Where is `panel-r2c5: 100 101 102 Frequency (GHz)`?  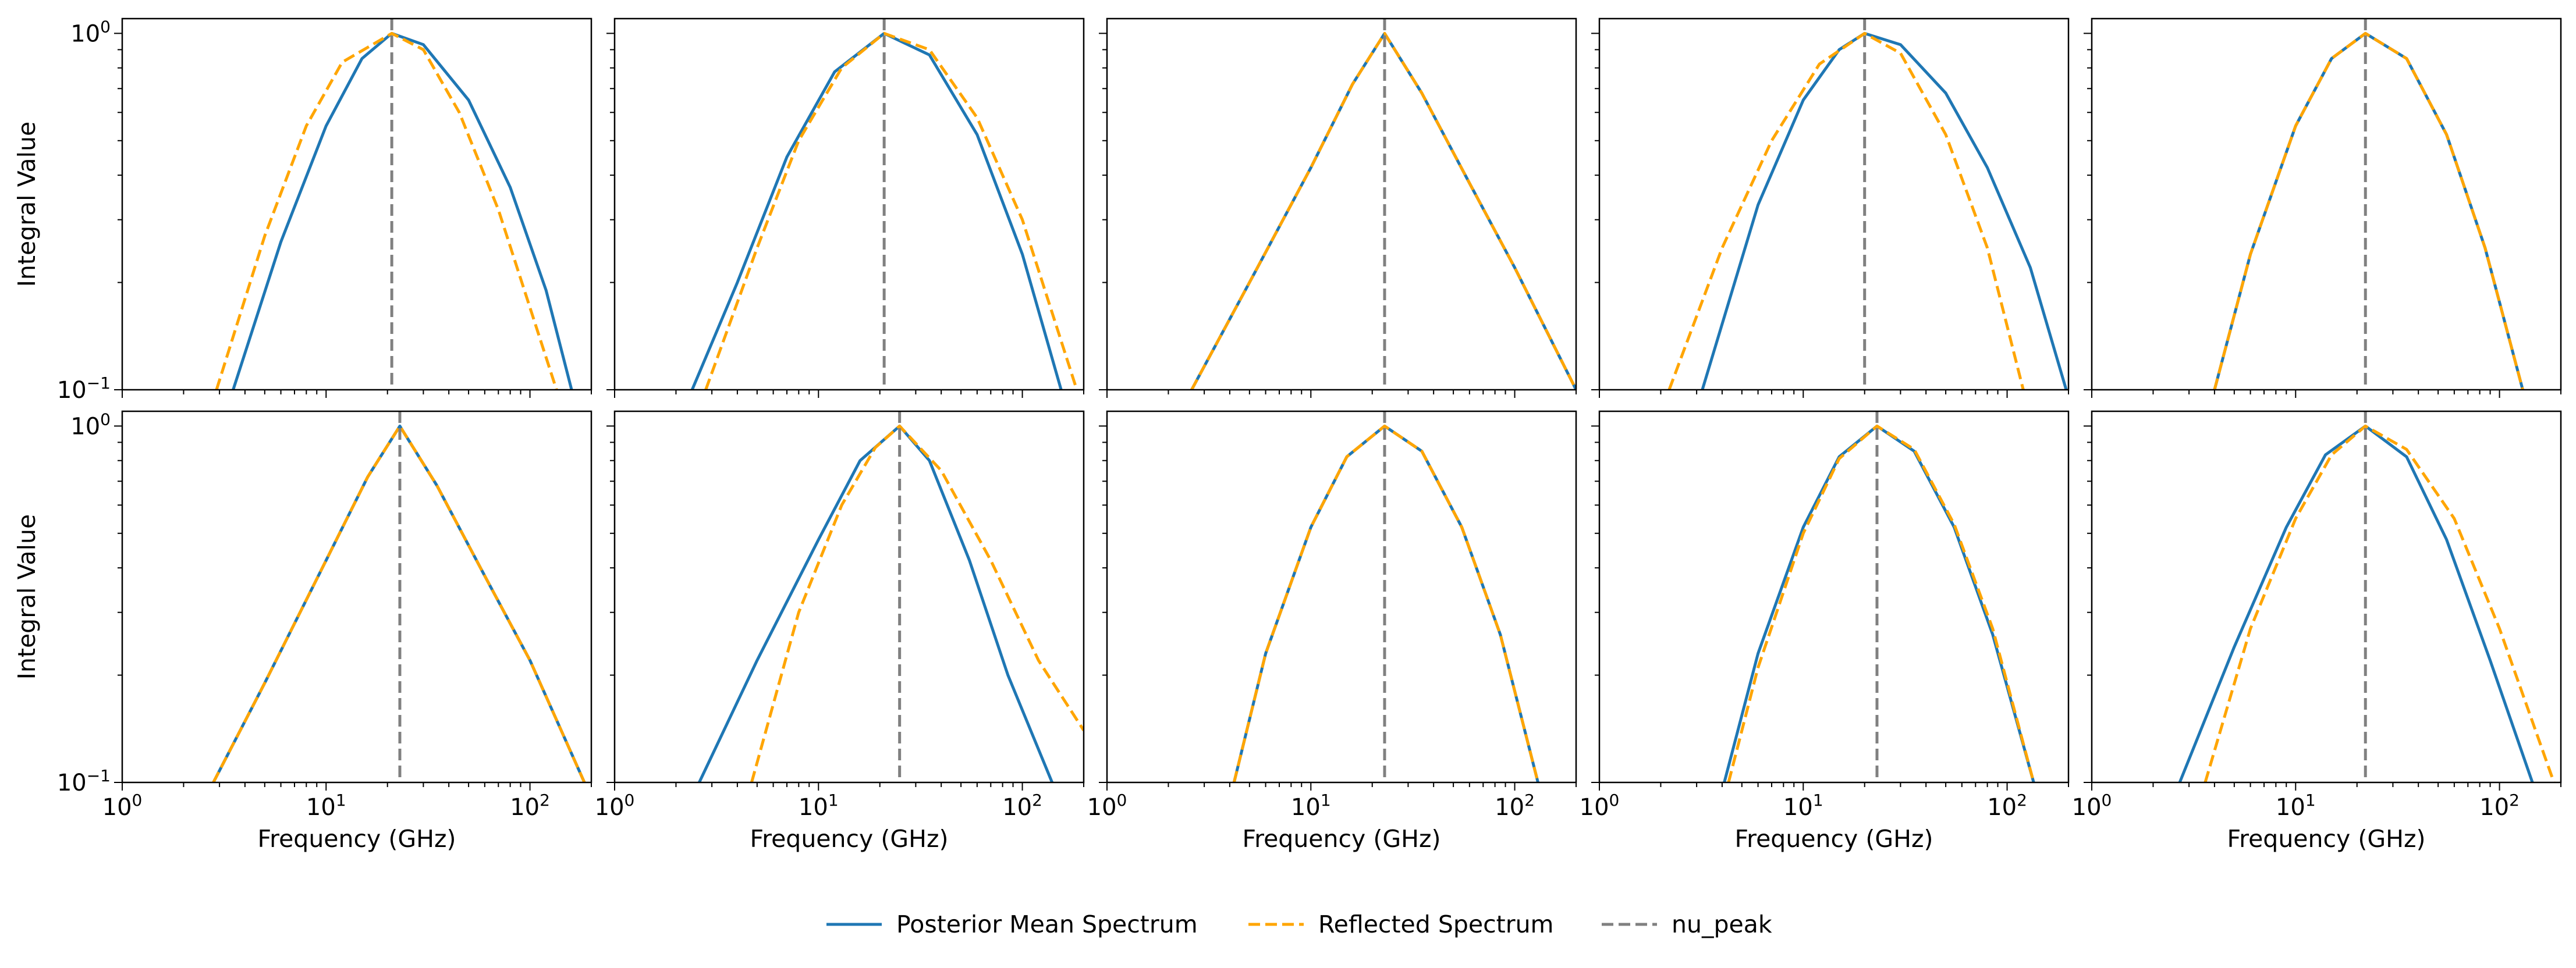 panel-r2c5: 100 101 102 Frequency (GHz) is located at coordinates (2317, 632).